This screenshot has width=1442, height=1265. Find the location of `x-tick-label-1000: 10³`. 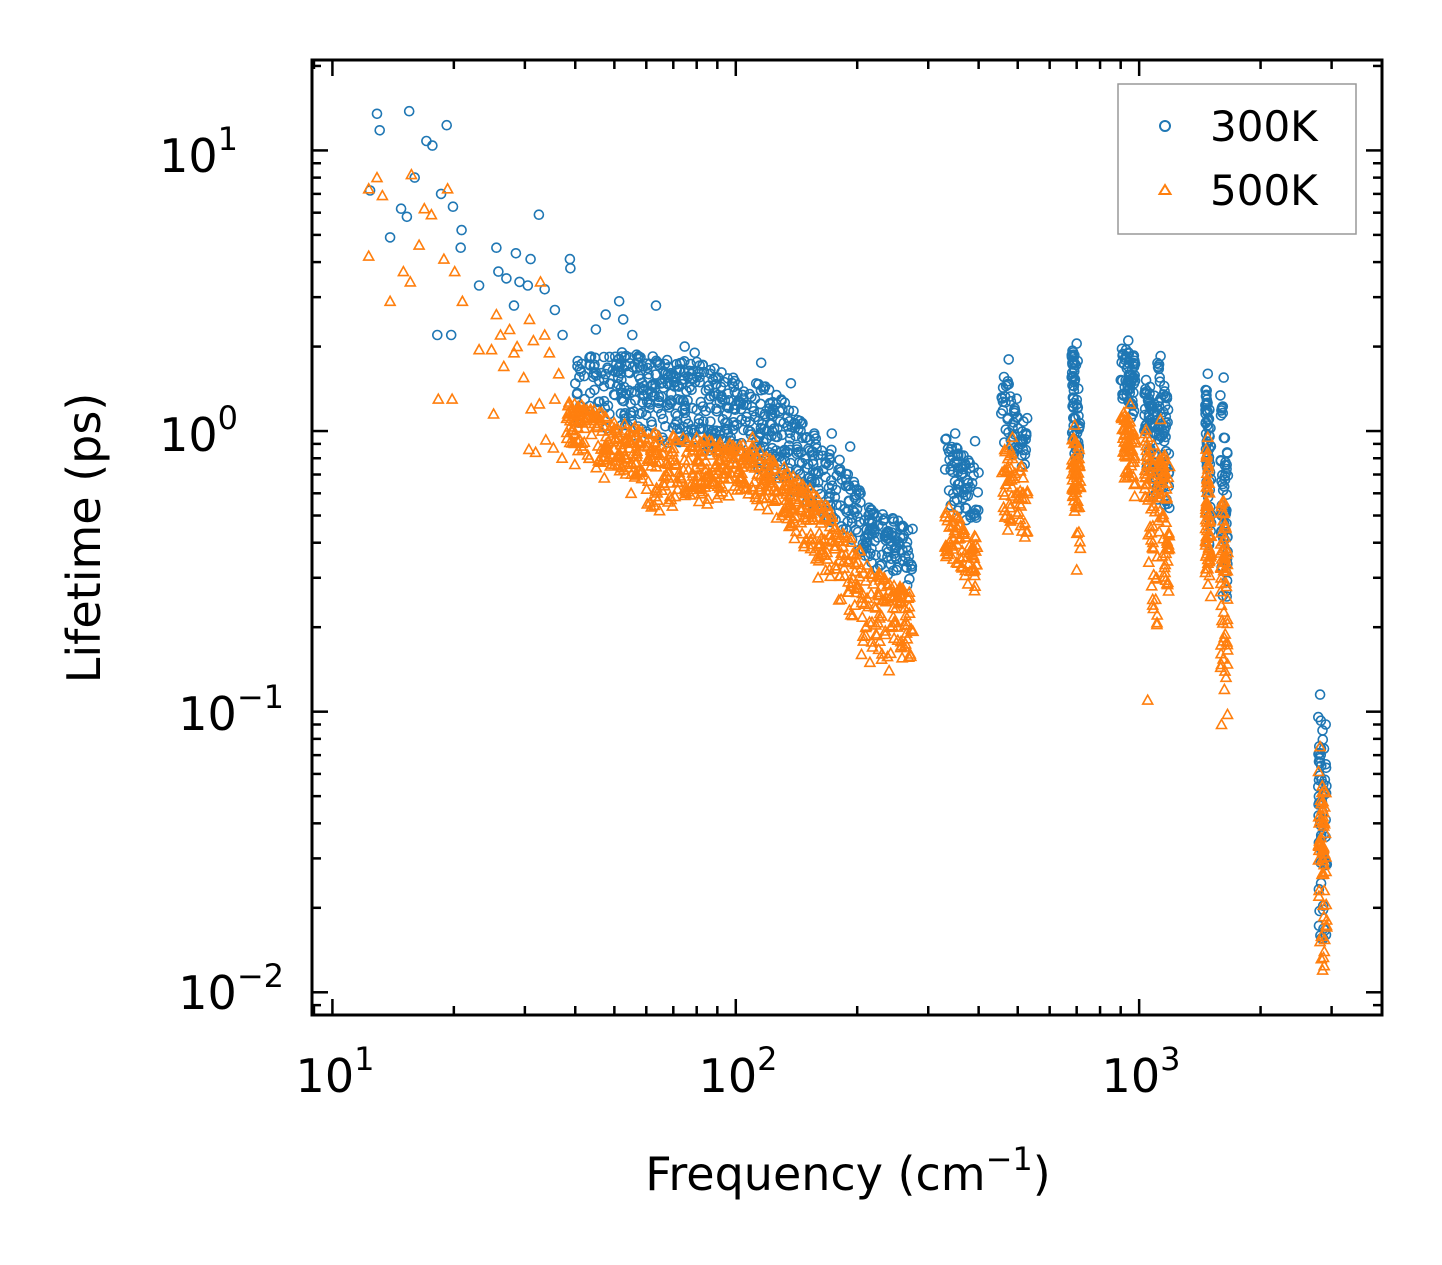

x-tick-label-1000: 10³ is located at coordinates (1141, 1071).